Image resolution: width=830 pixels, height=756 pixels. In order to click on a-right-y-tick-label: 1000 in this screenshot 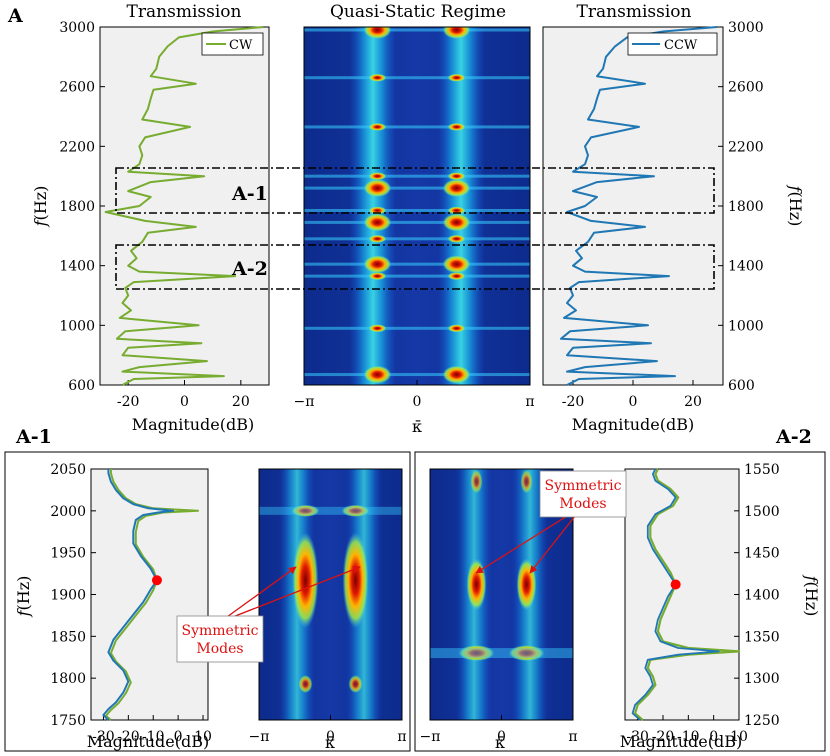, I will do `click(746, 326)`.